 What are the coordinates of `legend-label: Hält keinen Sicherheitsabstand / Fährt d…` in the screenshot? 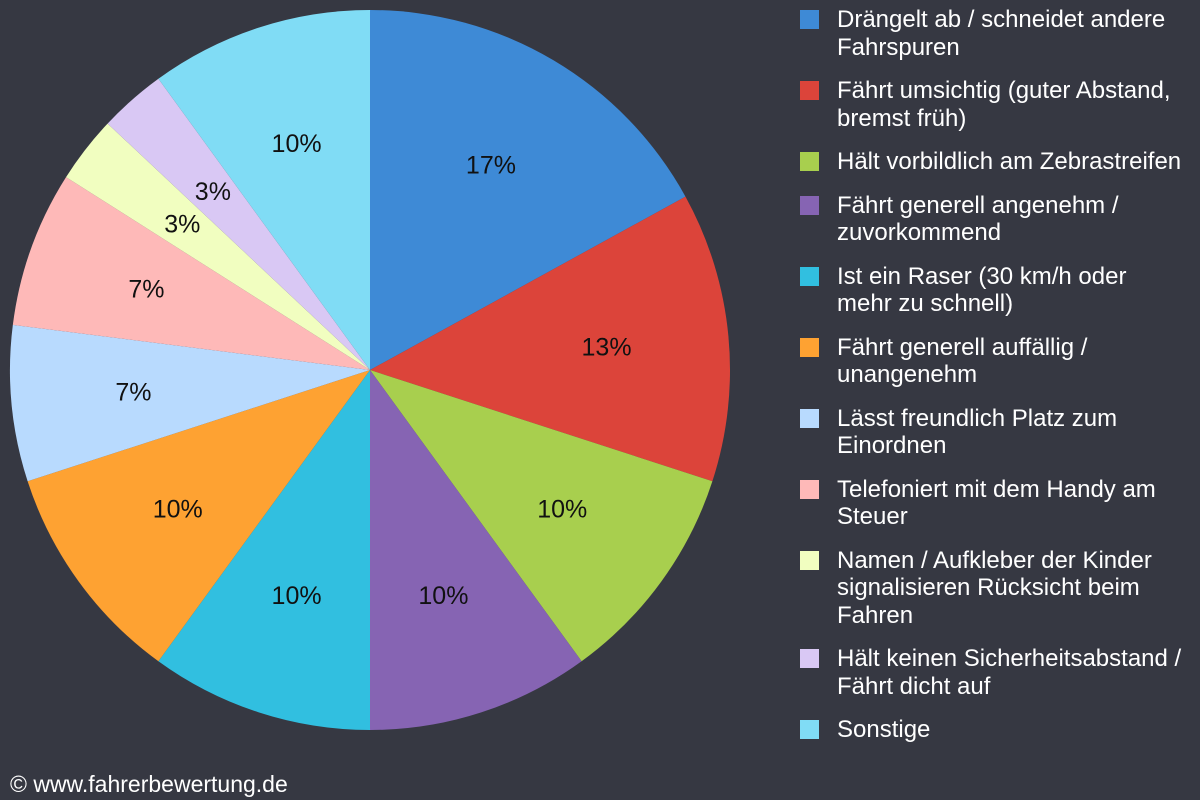 It's located at (1009, 672).